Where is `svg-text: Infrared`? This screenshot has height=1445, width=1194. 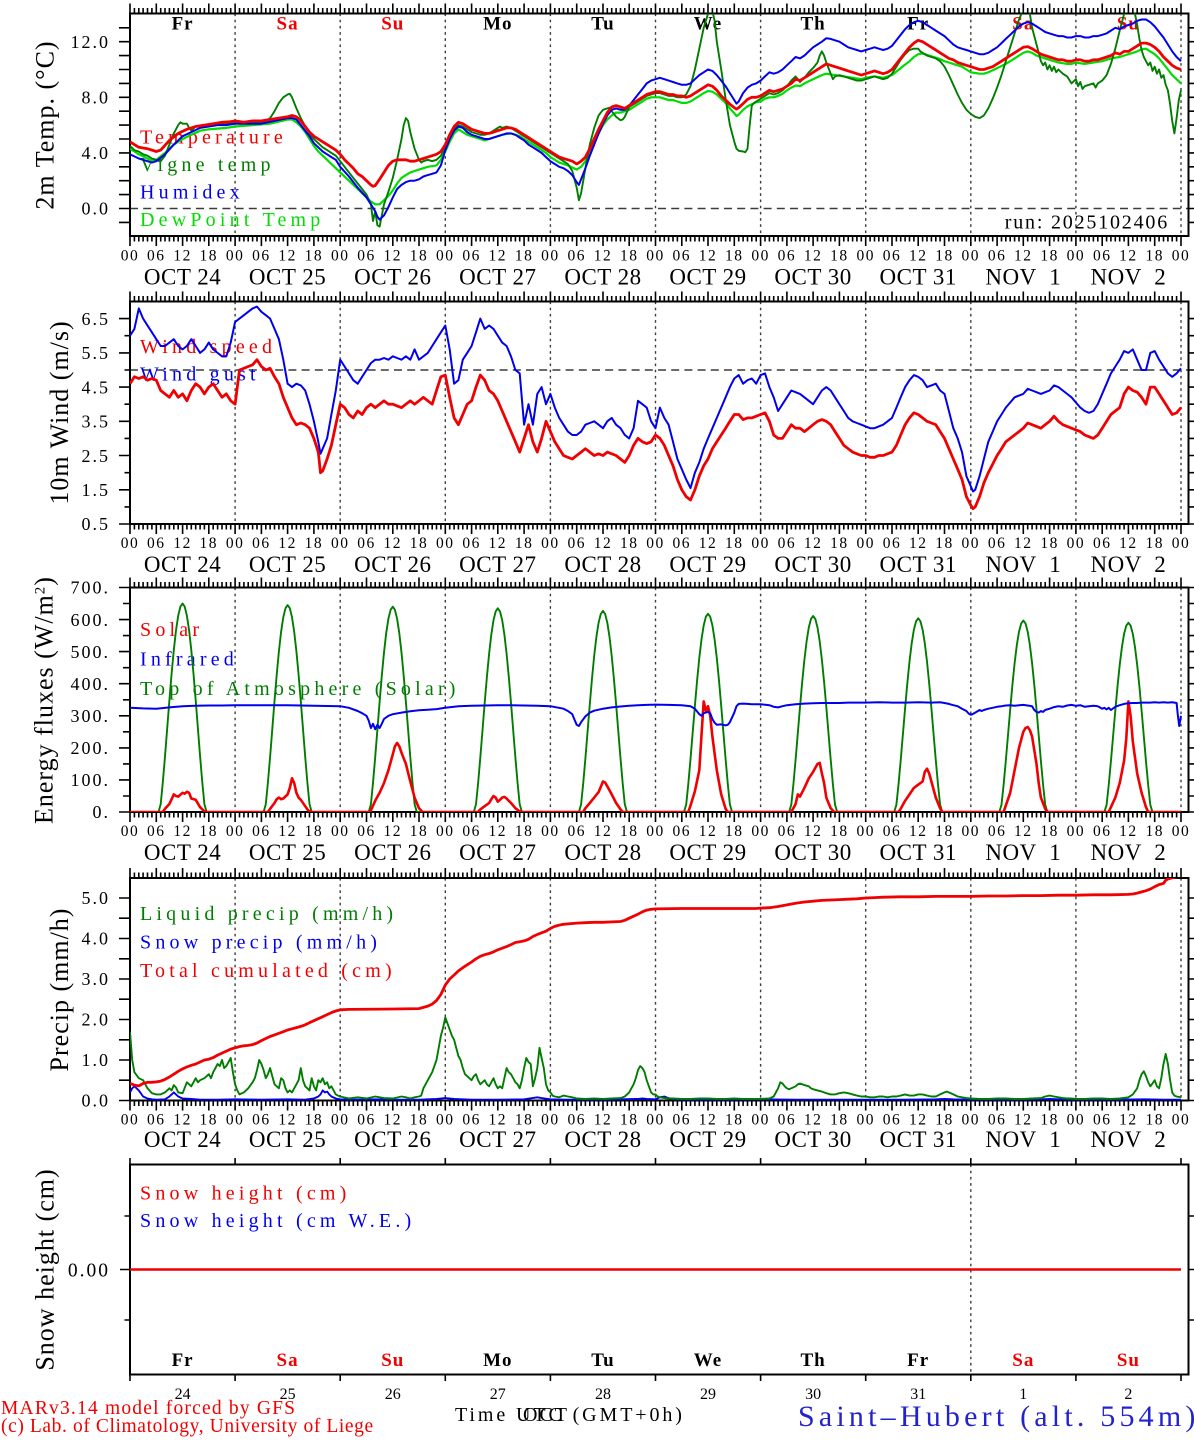
svg-text: Infrared is located at coordinates (189, 660).